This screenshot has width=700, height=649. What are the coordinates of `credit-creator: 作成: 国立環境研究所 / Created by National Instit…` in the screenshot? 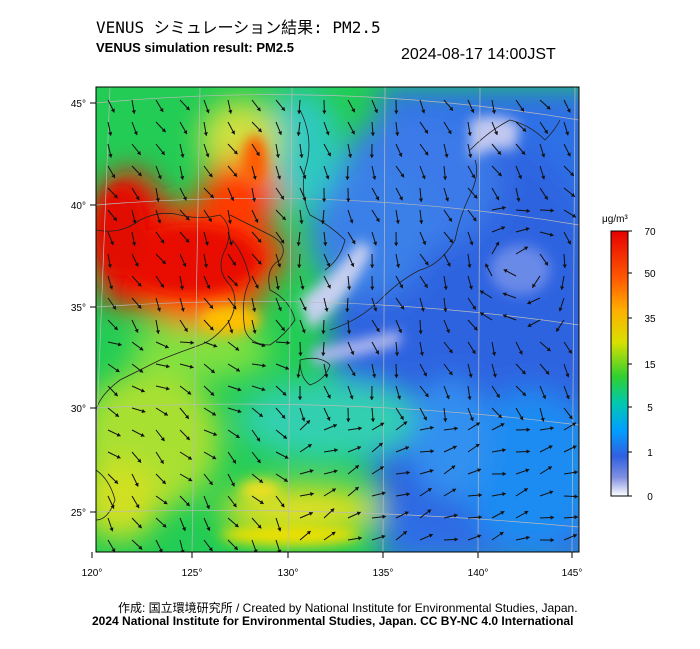 It's located at (348, 608).